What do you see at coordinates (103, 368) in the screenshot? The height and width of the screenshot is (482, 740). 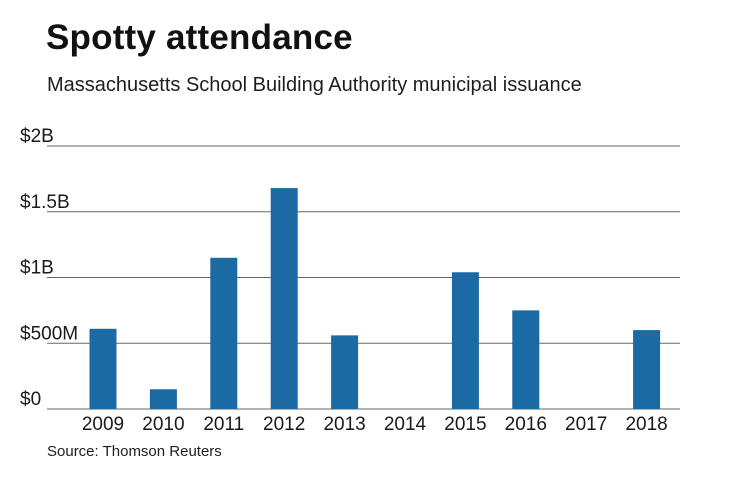 I see `bar-2009` at bounding box center [103, 368].